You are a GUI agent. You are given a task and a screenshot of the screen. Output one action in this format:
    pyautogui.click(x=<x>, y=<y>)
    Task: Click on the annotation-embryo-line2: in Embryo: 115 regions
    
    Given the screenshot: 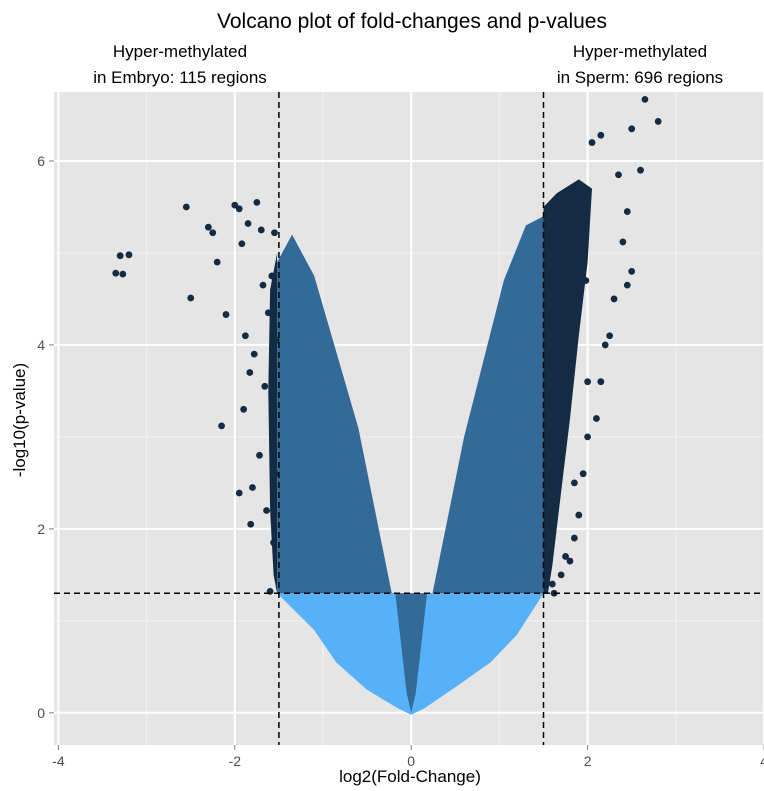 What is the action you would take?
    pyautogui.click(x=180, y=77)
    